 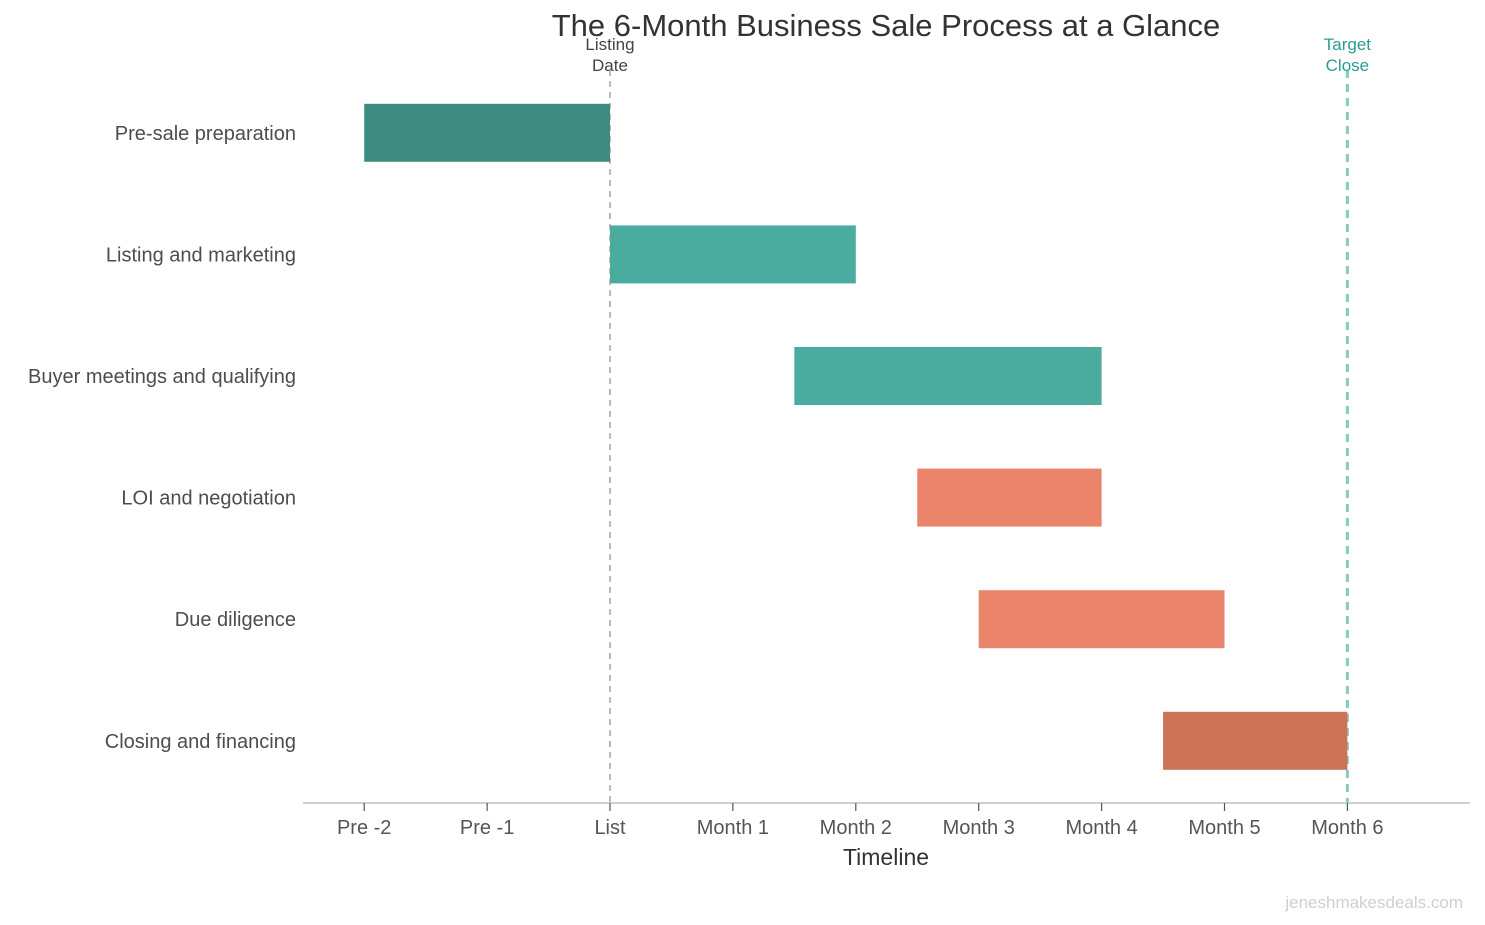 What do you see at coordinates (610, 65) in the screenshot?
I see `marker-label-line: Date` at bounding box center [610, 65].